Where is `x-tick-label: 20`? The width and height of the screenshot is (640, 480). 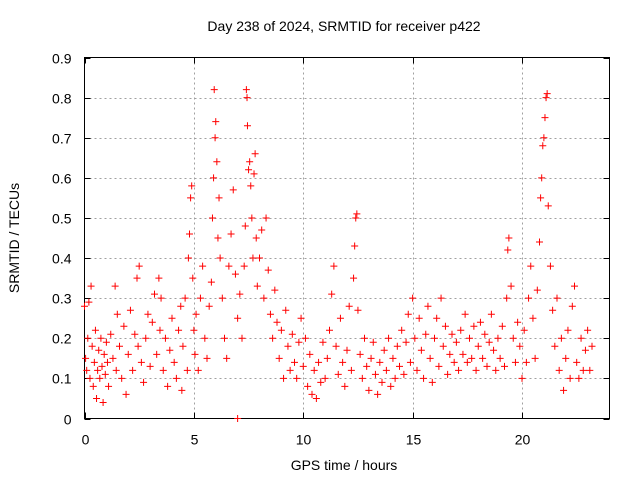 x-tick-label: 20 is located at coordinates (523, 440).